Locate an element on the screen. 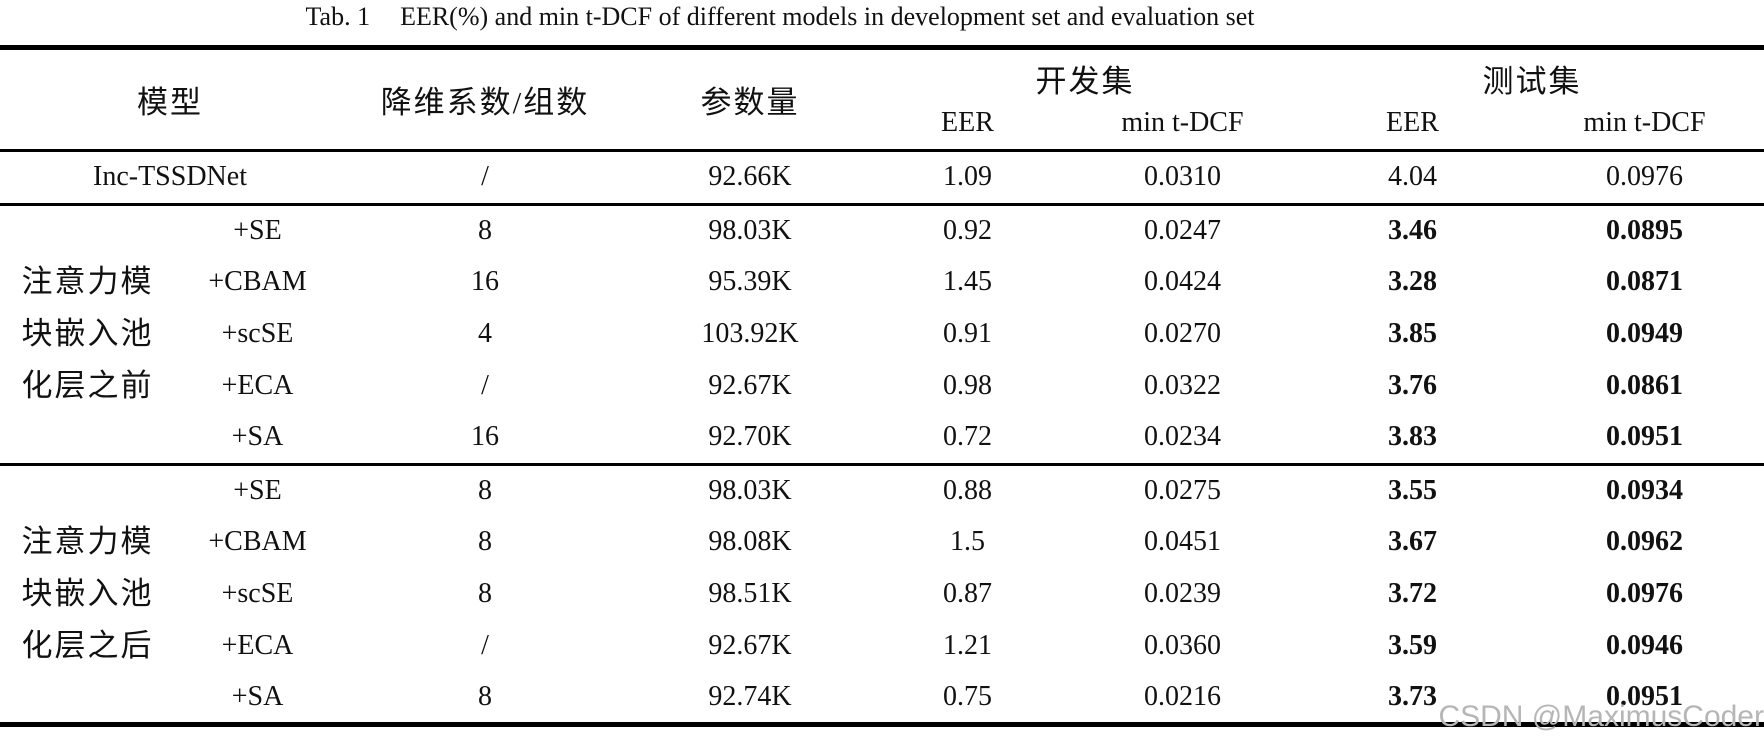  params-cell: 92.70K is located at coordinates (750, 437).